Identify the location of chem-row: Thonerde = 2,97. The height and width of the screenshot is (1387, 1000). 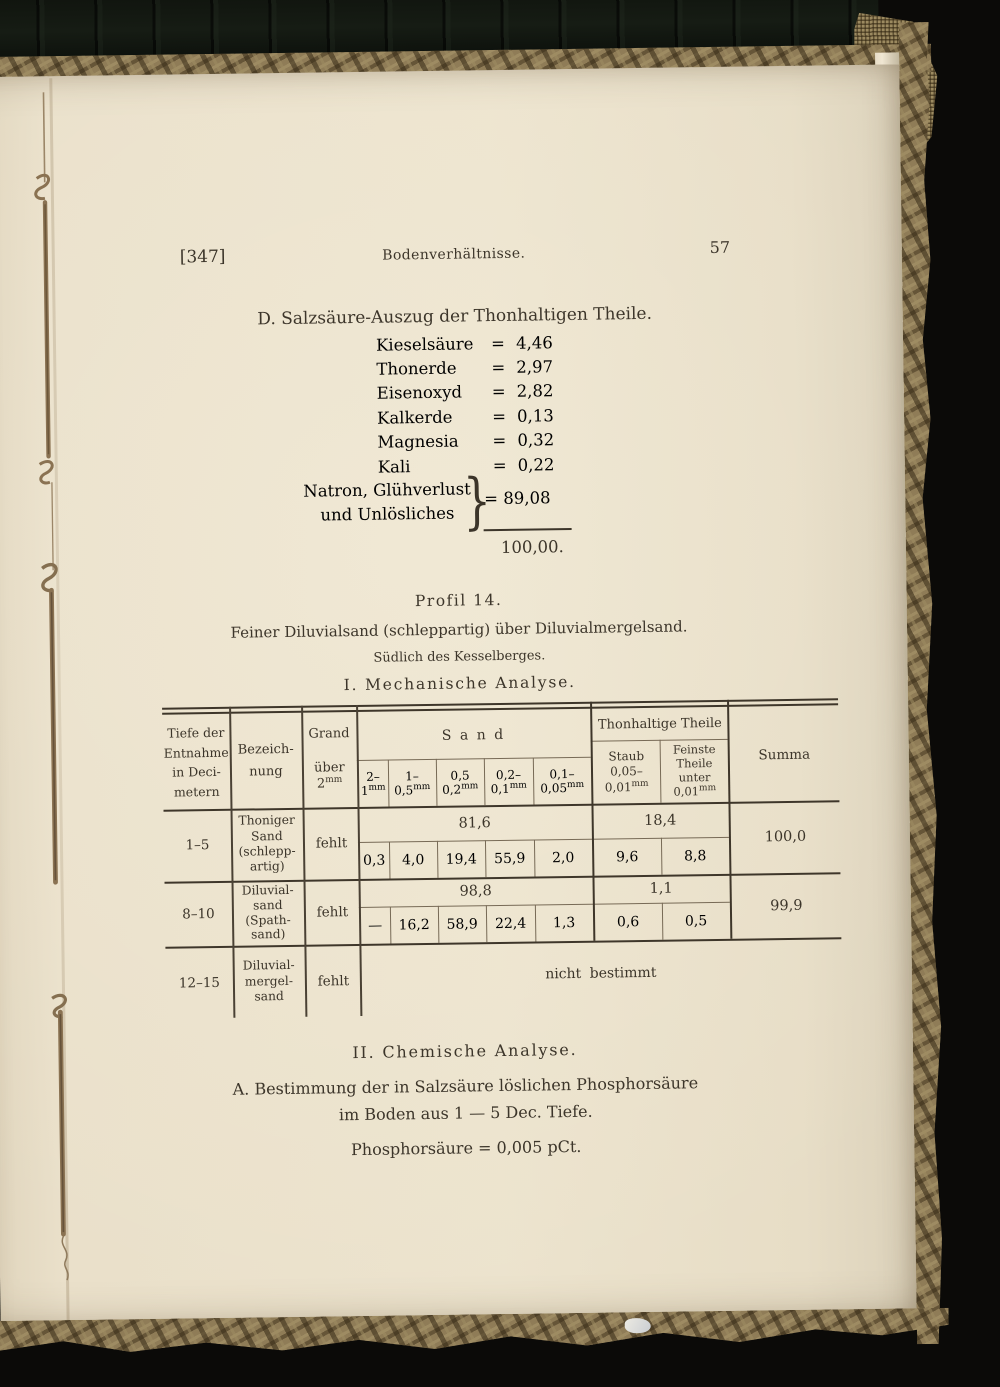
(506, 367).